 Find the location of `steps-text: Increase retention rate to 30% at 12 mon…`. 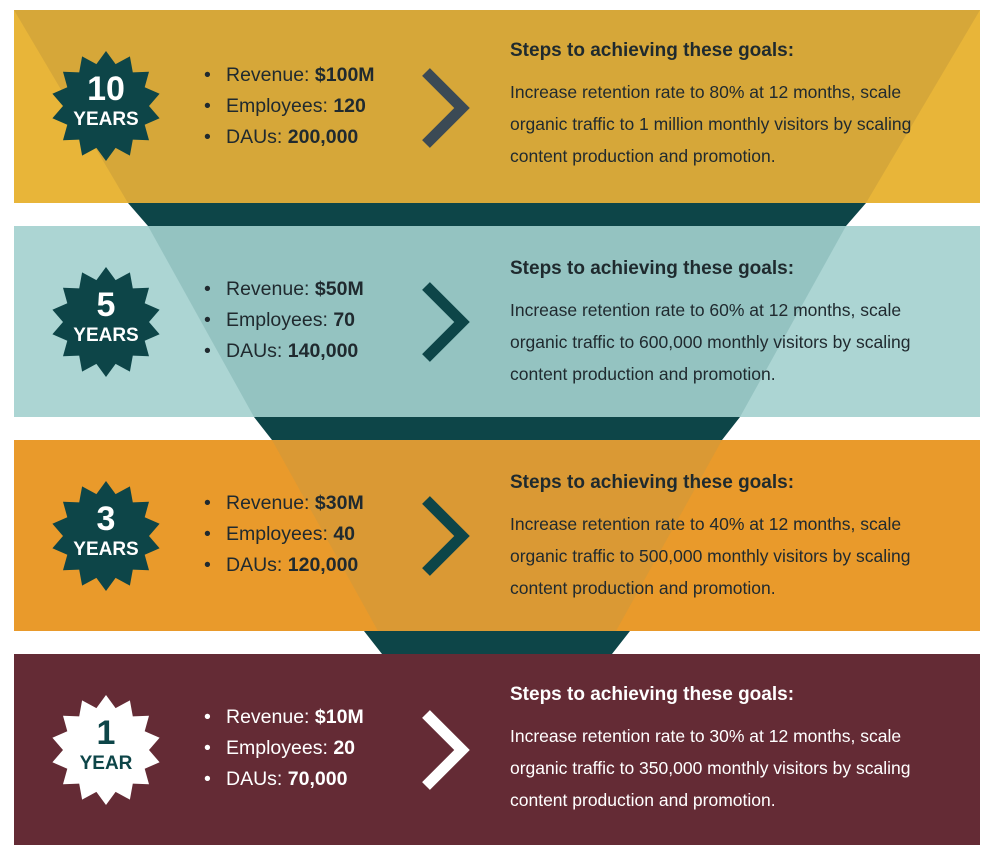

steps-text: Increase retention rate to 30% at 12 mon… is located at coordinates (710, 768).